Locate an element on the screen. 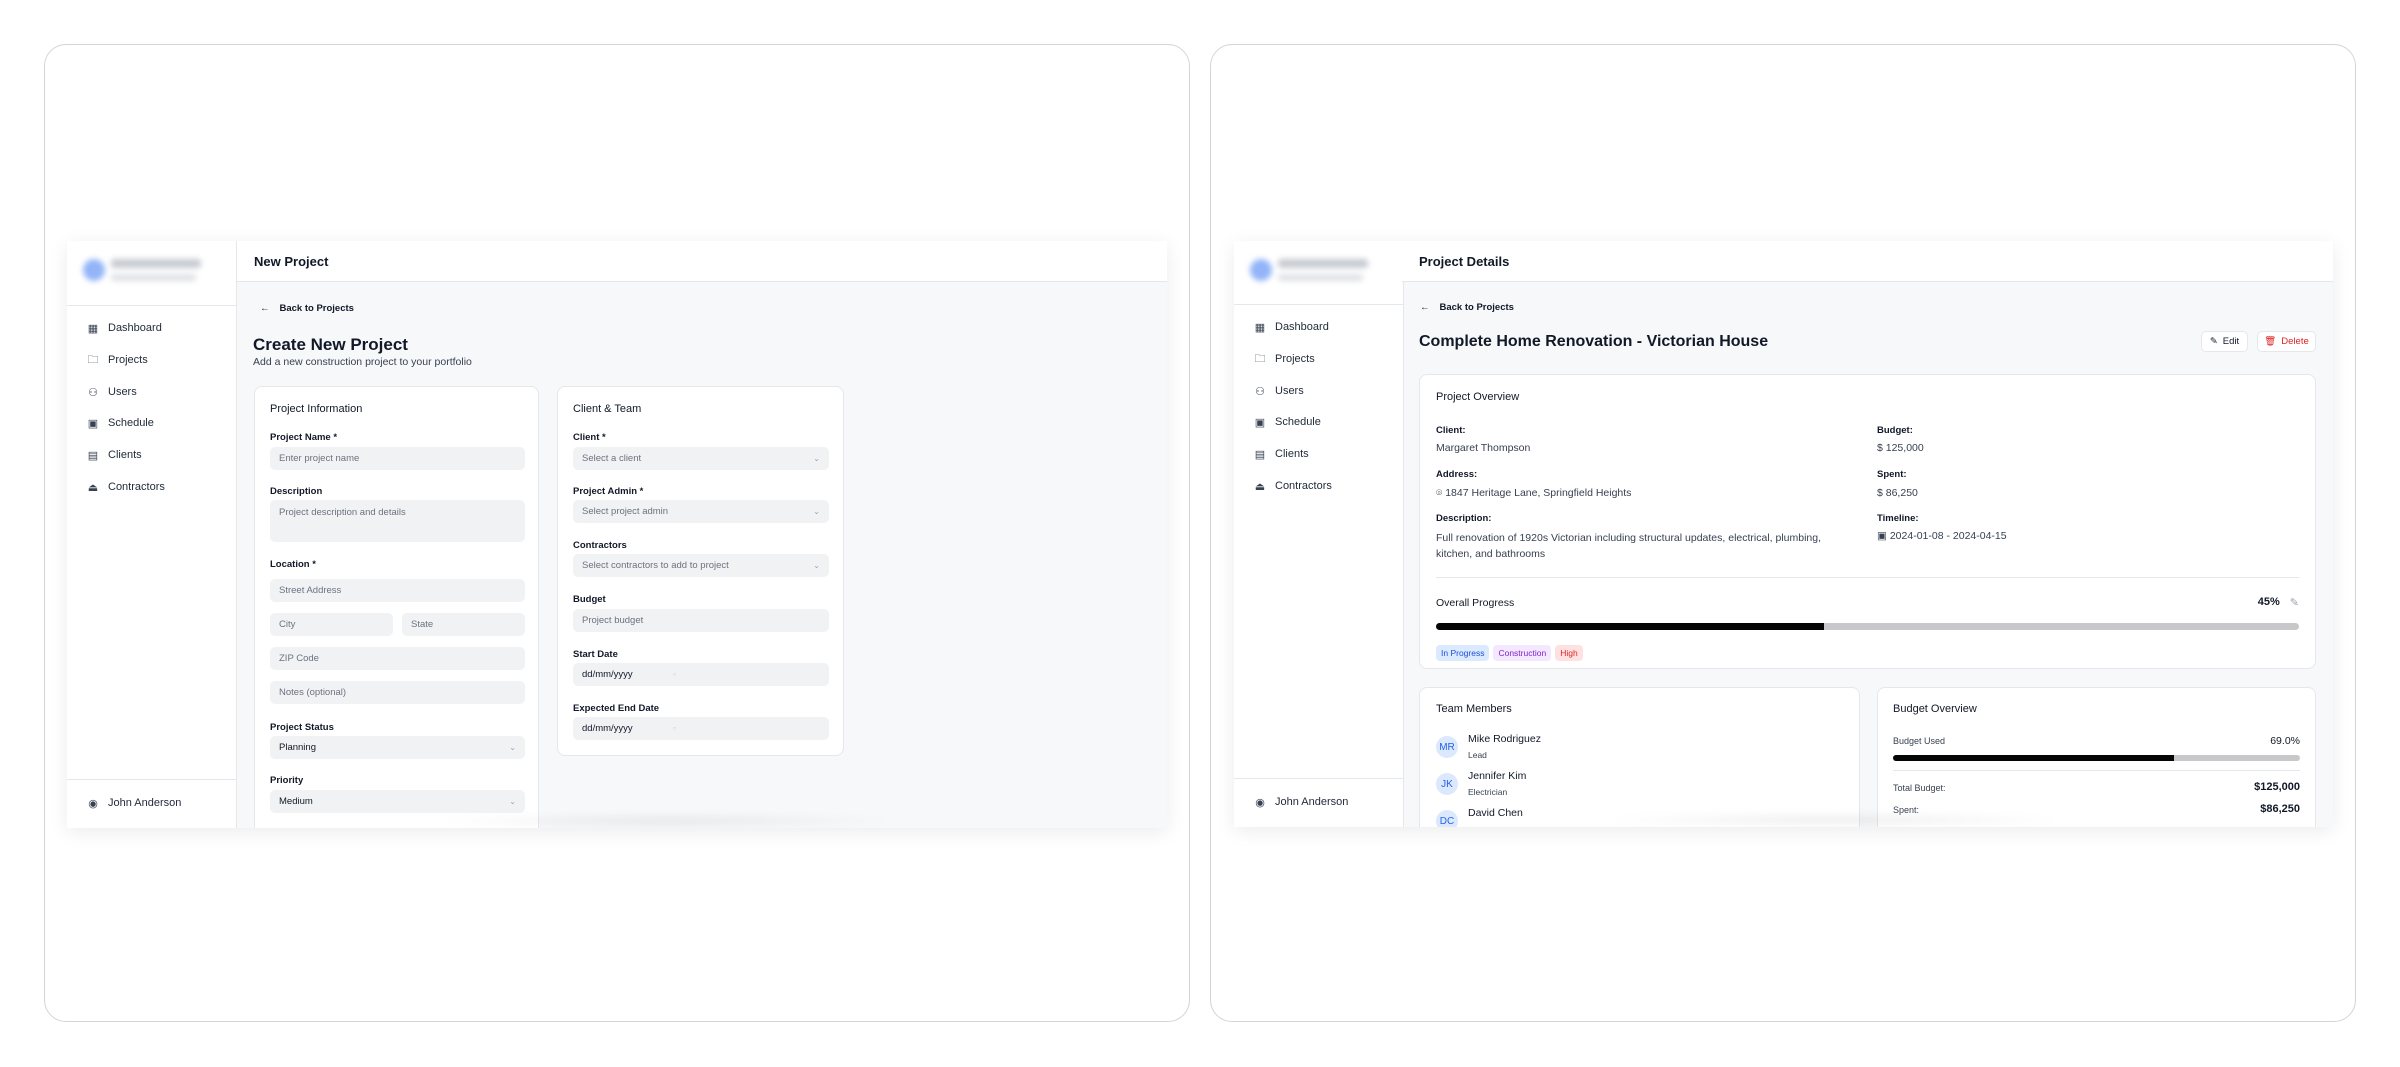 This screenshot has width=2400, height=1067. header-title: Project Details is located at coordinates (1464, 261).